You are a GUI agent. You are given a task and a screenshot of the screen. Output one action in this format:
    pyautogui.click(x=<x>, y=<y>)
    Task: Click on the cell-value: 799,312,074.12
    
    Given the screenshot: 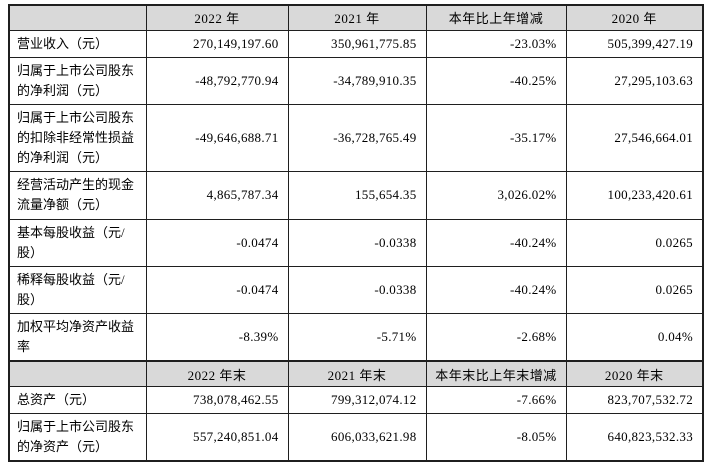 What is the action you would take?
    pyautogui.click(x=357, y=400)
    